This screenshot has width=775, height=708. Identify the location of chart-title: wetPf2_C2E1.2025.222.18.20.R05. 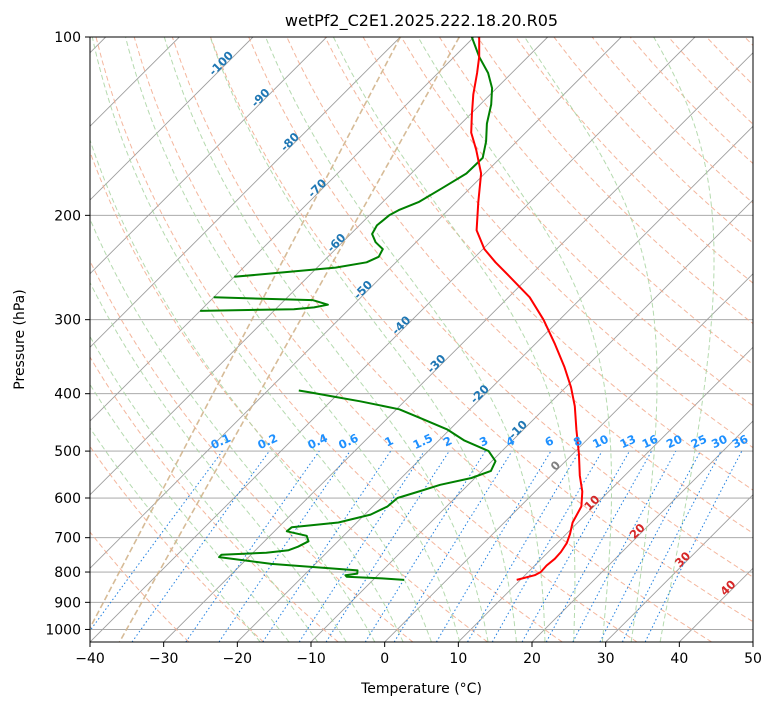
(421, 21).